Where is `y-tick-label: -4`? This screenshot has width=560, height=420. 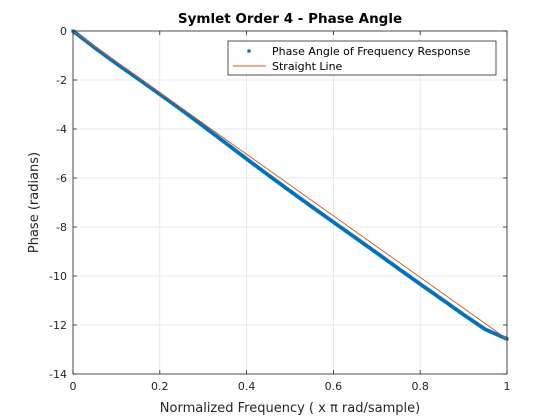
y-tick-label: -4 is located at coordinates (61, 129).